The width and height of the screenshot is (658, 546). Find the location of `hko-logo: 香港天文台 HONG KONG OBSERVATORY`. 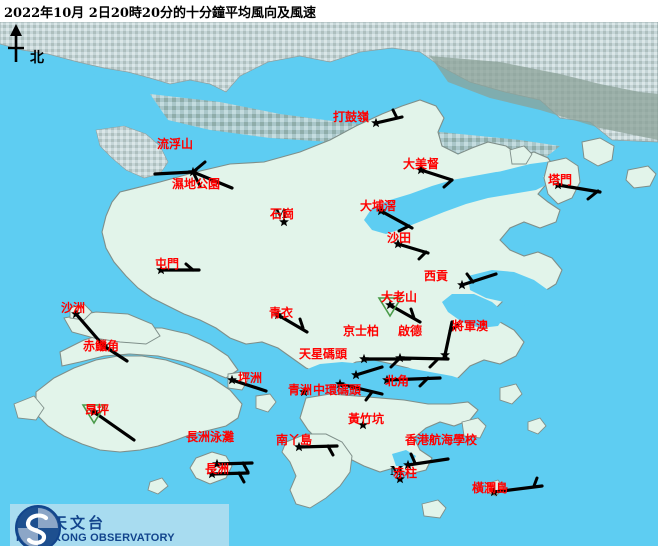

hko-logo: 香港天文台 HONG KONG OBSERVATORY is located at coordinates (119, 525).